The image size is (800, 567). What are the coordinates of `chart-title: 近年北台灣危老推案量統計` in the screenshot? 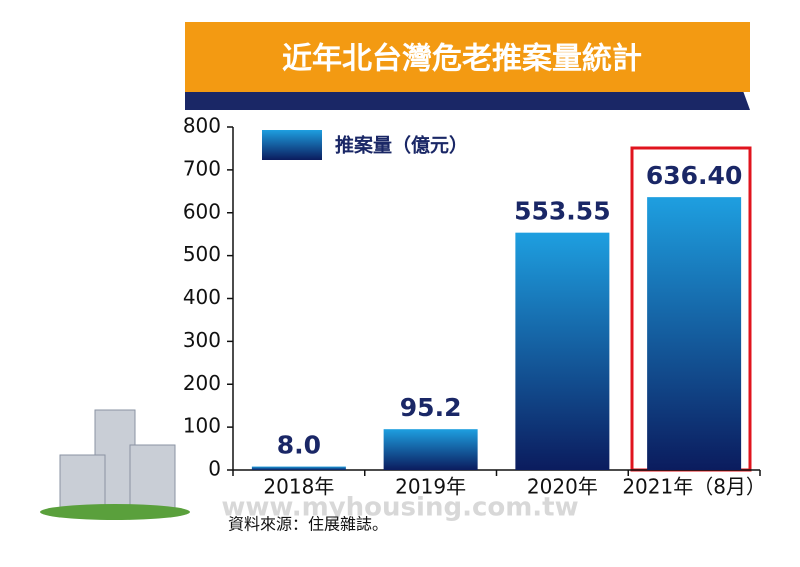 It's located at (462, 59).